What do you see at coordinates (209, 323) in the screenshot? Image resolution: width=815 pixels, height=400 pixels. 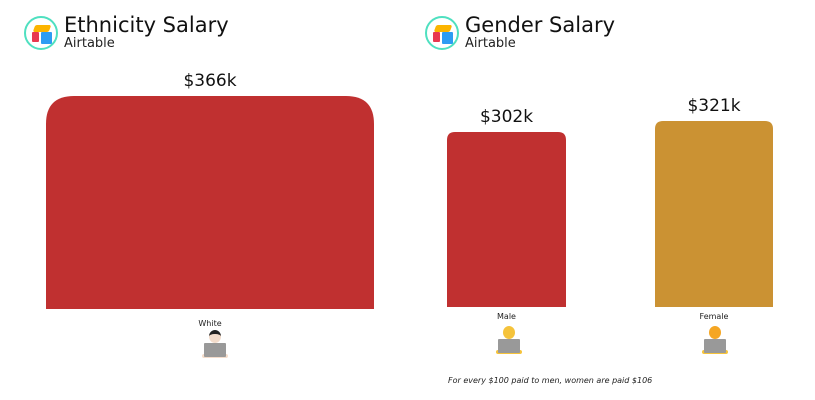 I see `category-label: White` at bounding box center [209, 323].